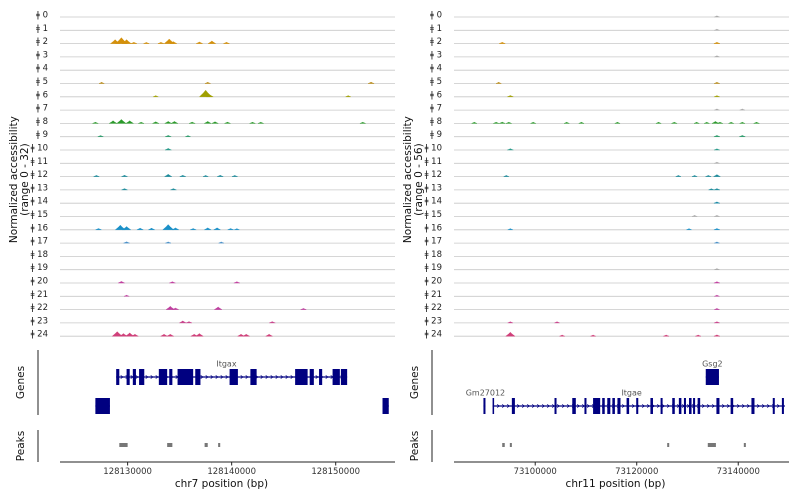  What do you see at coordinates (39, 202) in the screenshot?
I see `track-label: ǂ 14` at bounding box center [39, 202].